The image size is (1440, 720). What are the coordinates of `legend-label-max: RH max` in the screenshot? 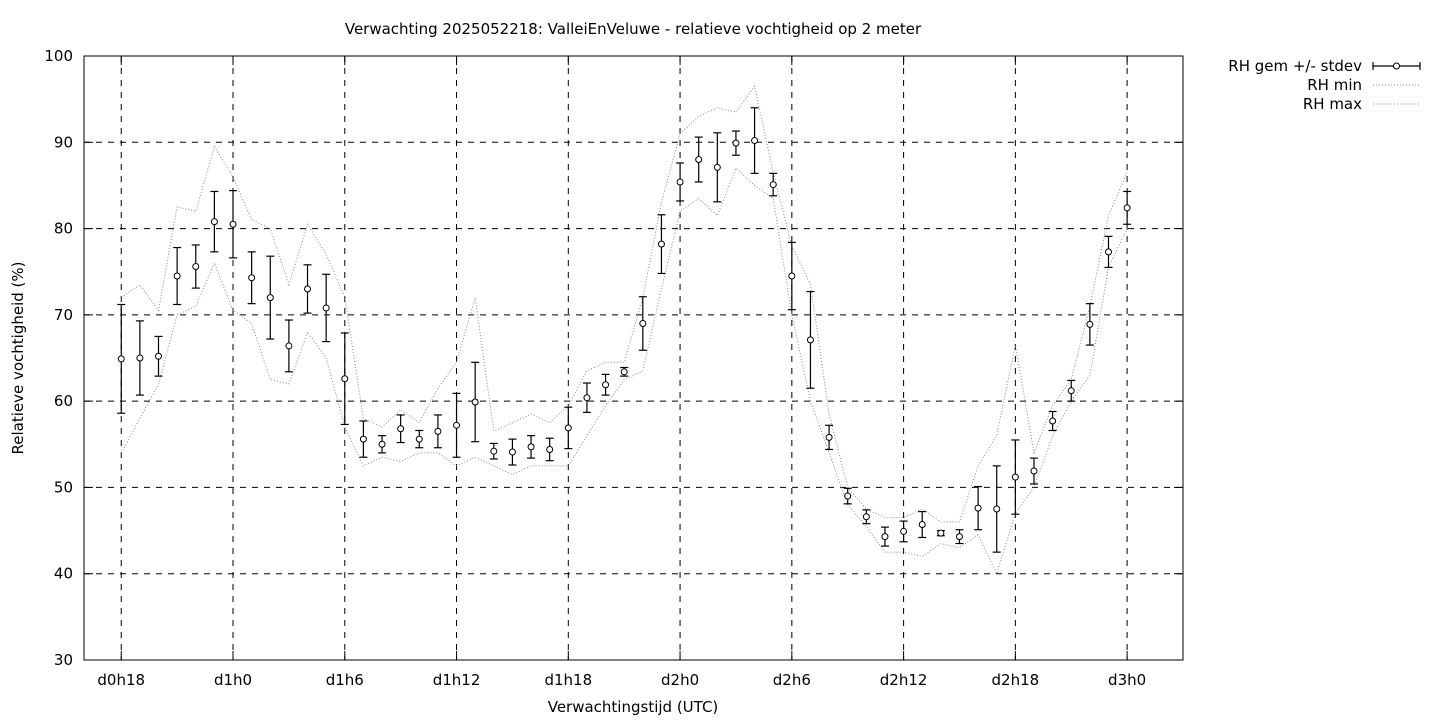 It's located at (1332, 104).